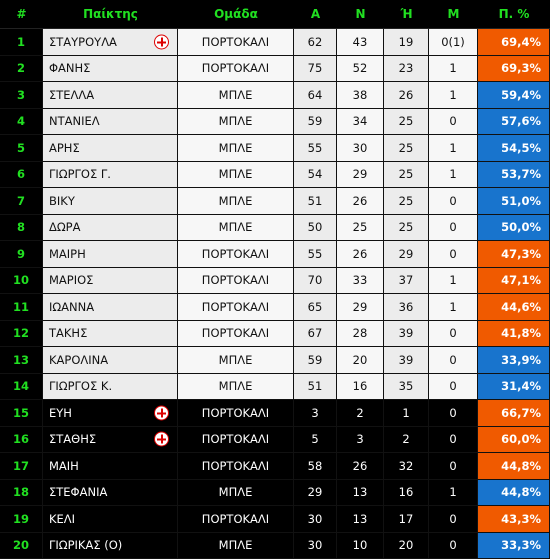  Describe the element at coordinates (83, 42) in the screenshot. I see `player-name: ΣΤΑΥΡΟΥΛΑ` at that location.